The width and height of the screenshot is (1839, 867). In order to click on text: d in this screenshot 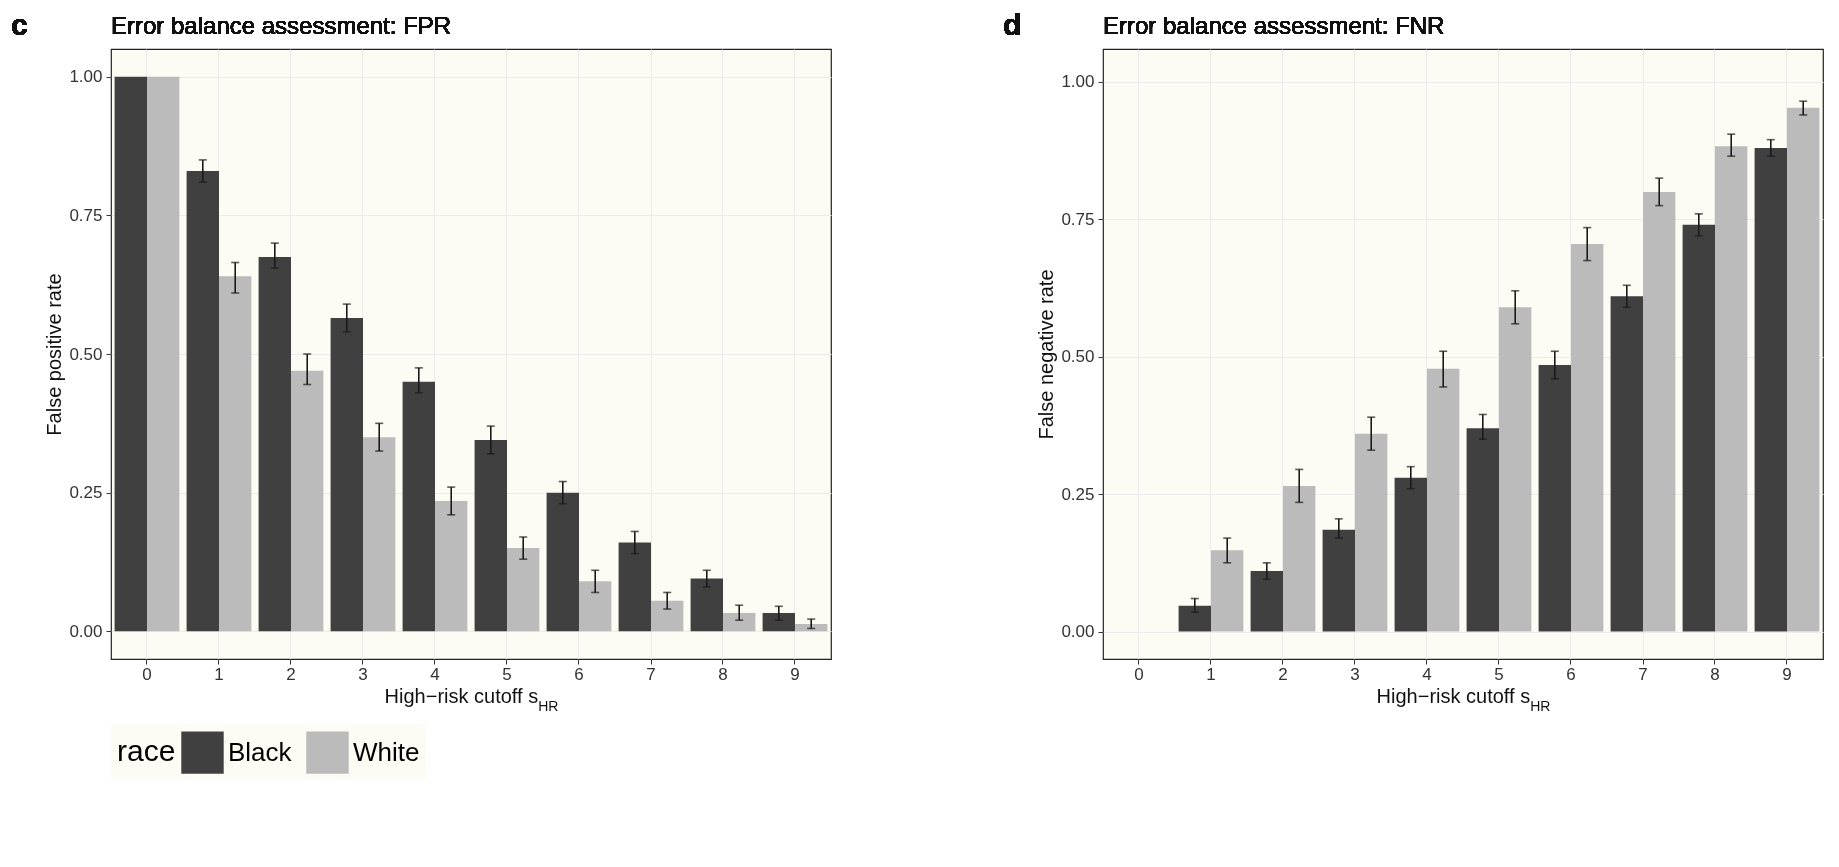, I will do `click(1012, 24)`.